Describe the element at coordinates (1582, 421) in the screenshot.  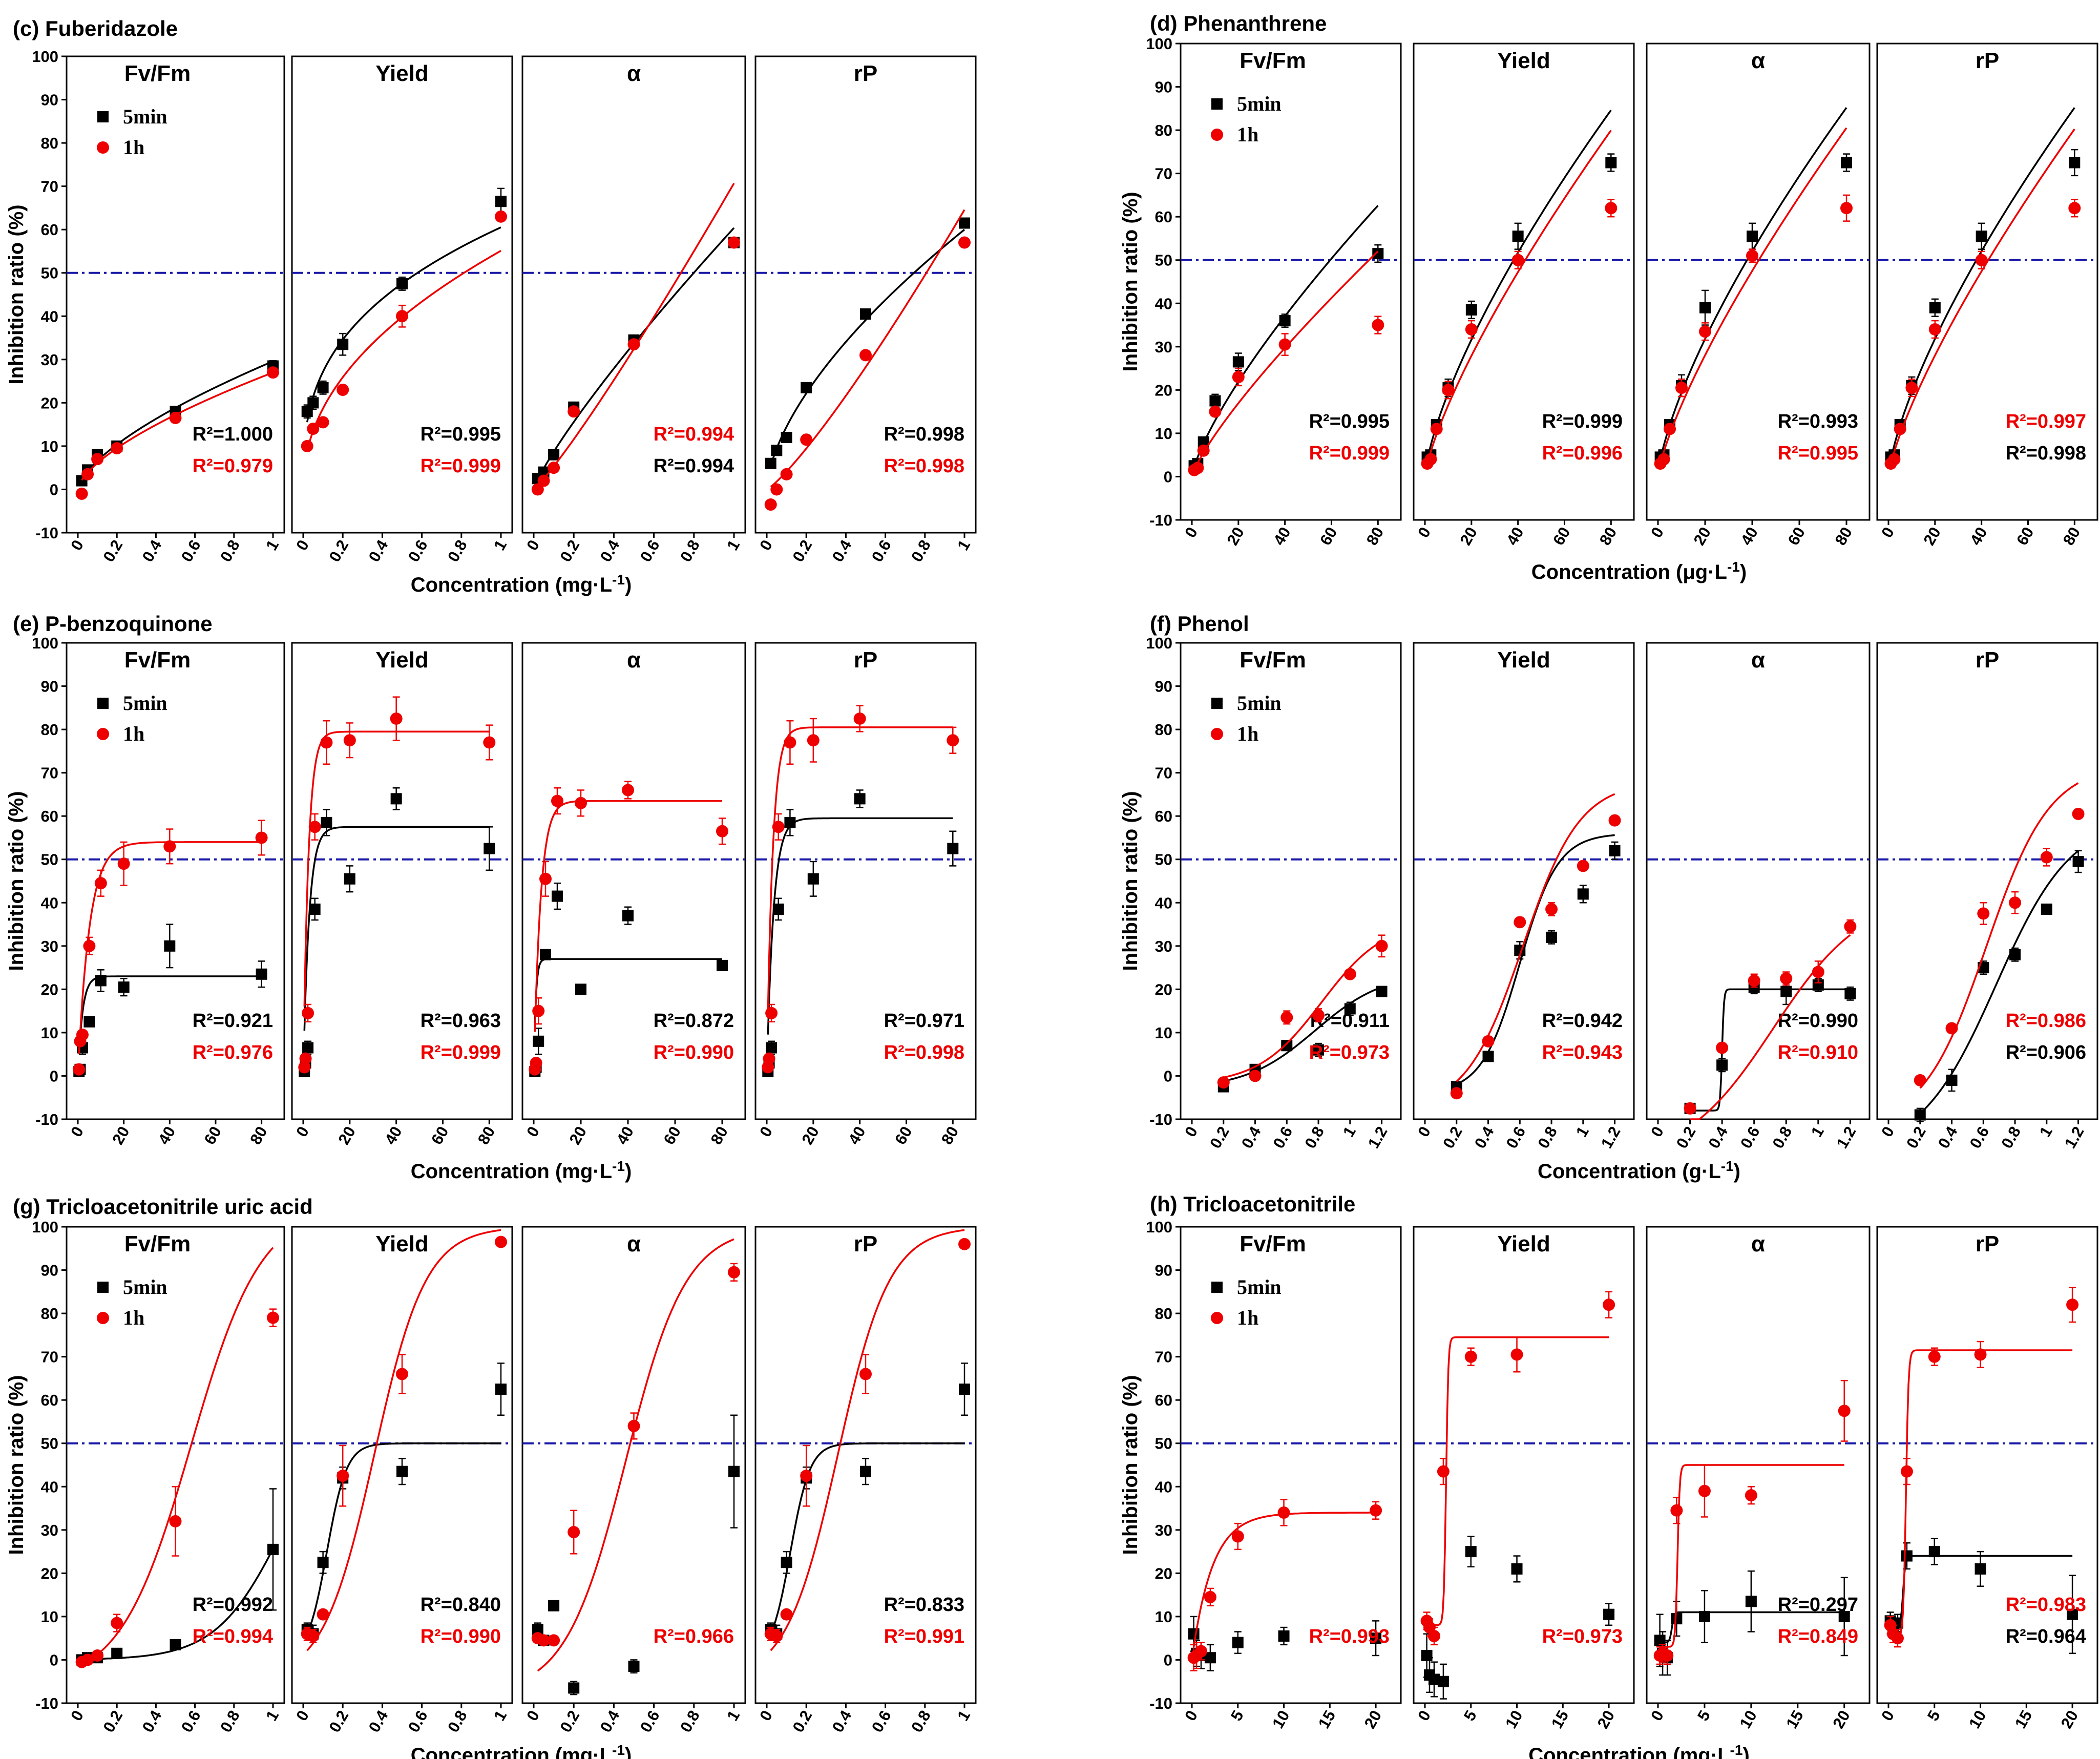
I see `r2-label-5min: R²=0.999` at that location.